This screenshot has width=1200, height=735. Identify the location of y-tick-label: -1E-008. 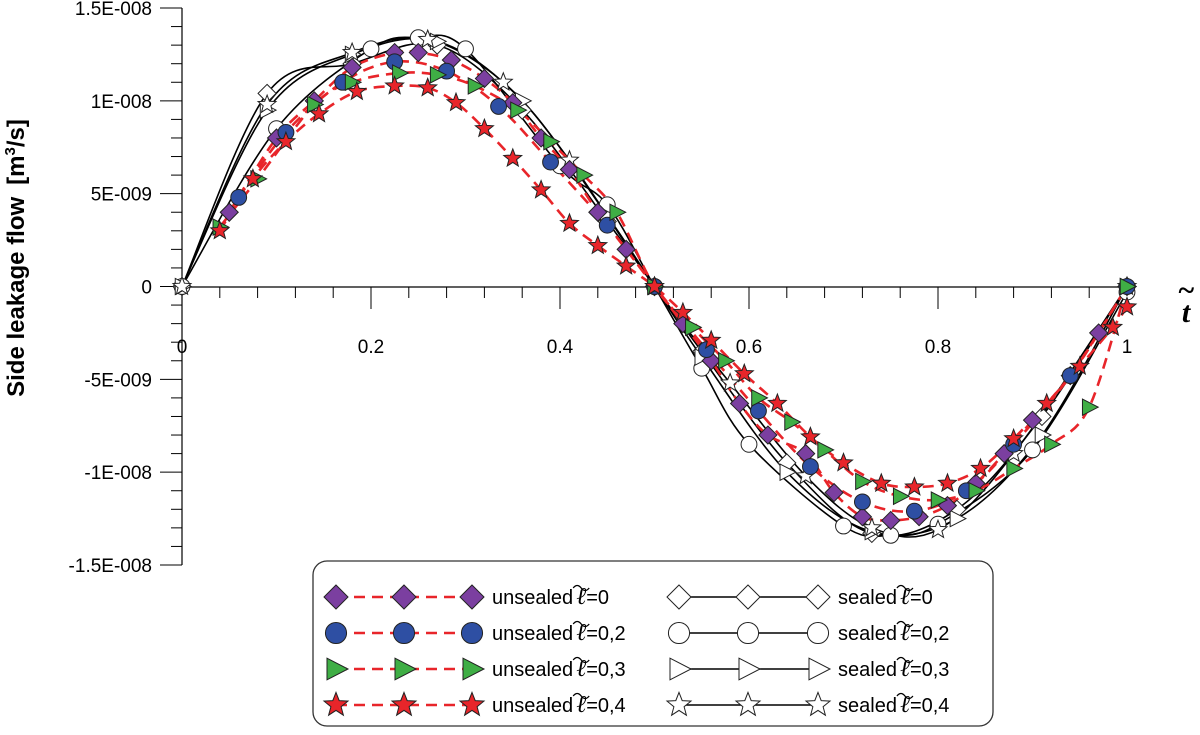
(118, 473).